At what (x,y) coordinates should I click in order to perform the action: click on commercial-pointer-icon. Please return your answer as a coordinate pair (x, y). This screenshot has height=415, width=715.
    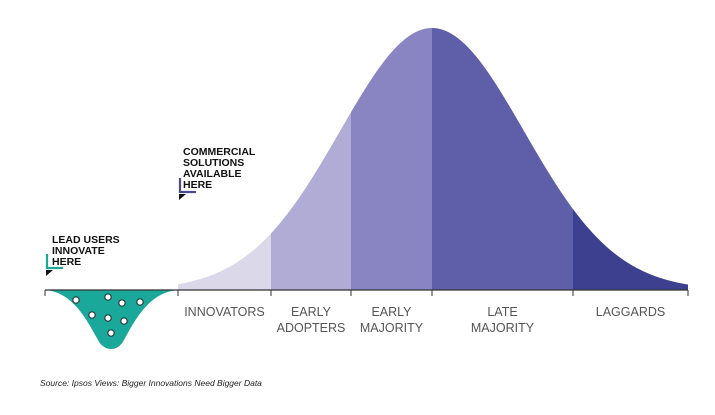
    Looking at the image, I should click on (182, 197).